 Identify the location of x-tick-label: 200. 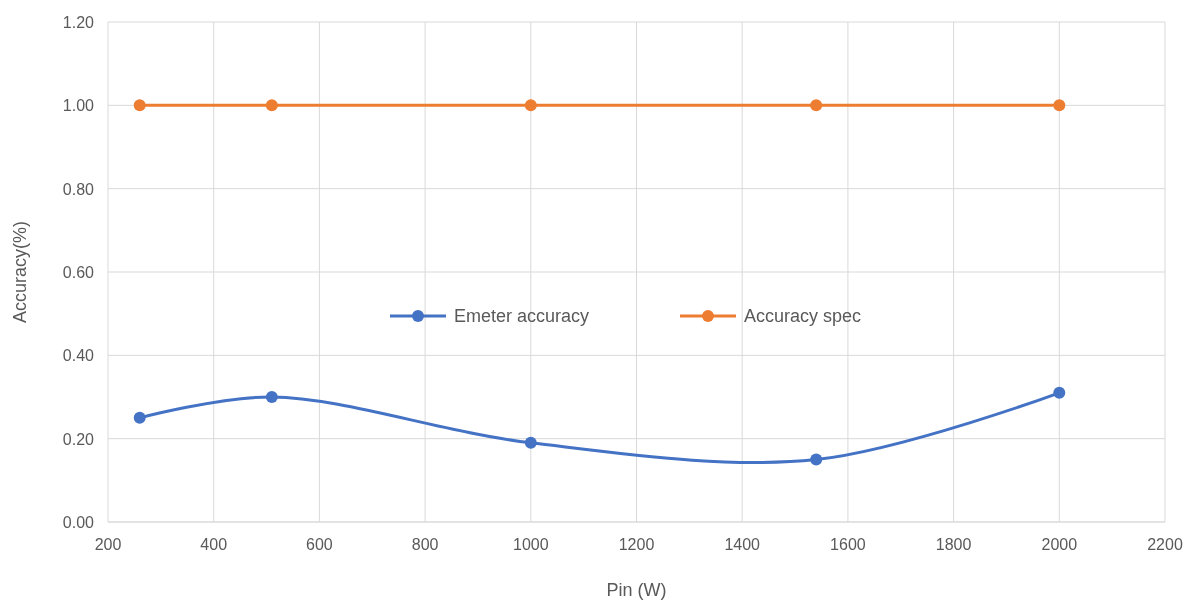
(108, 544).